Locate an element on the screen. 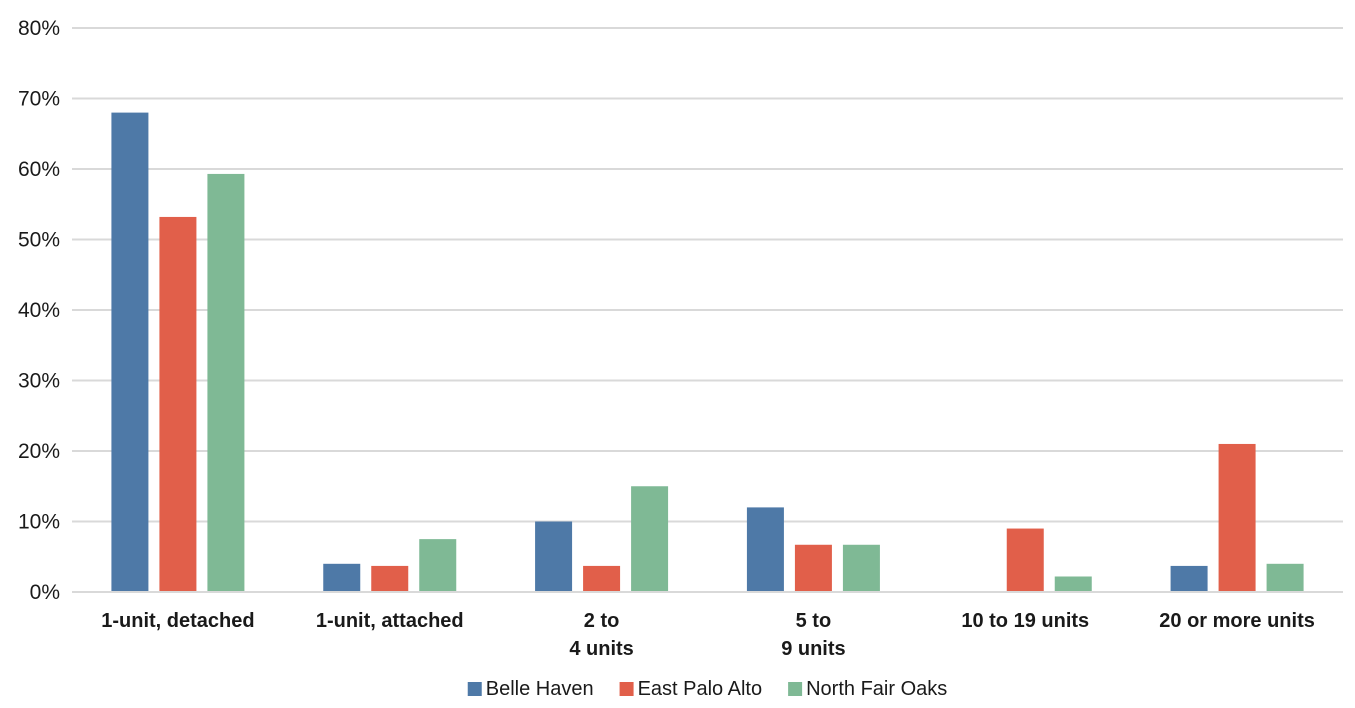  x-tick-label: 2 to is located at coordinates (602, 621).